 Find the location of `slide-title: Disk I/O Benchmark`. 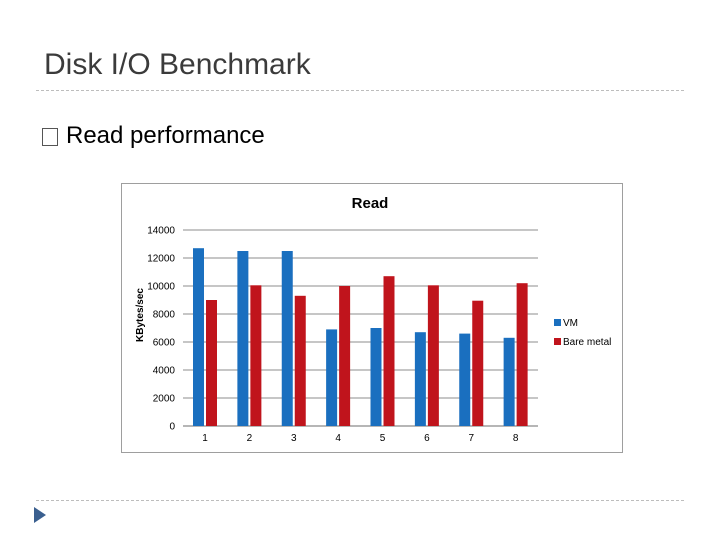

slide-title: Disk I/O Benchmark is located at coordinates (177, 64).